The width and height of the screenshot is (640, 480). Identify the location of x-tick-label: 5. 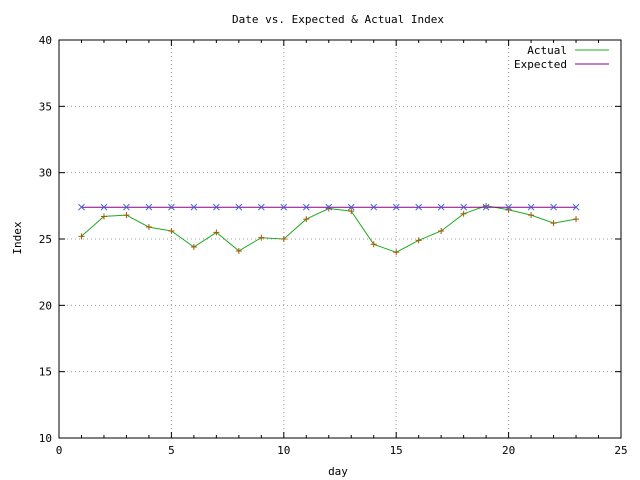
(171, 450).